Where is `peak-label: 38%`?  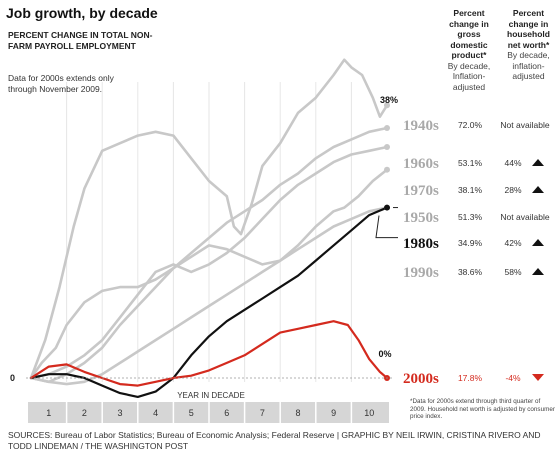 peak-label: 38% is located at coordinates (389, 100).